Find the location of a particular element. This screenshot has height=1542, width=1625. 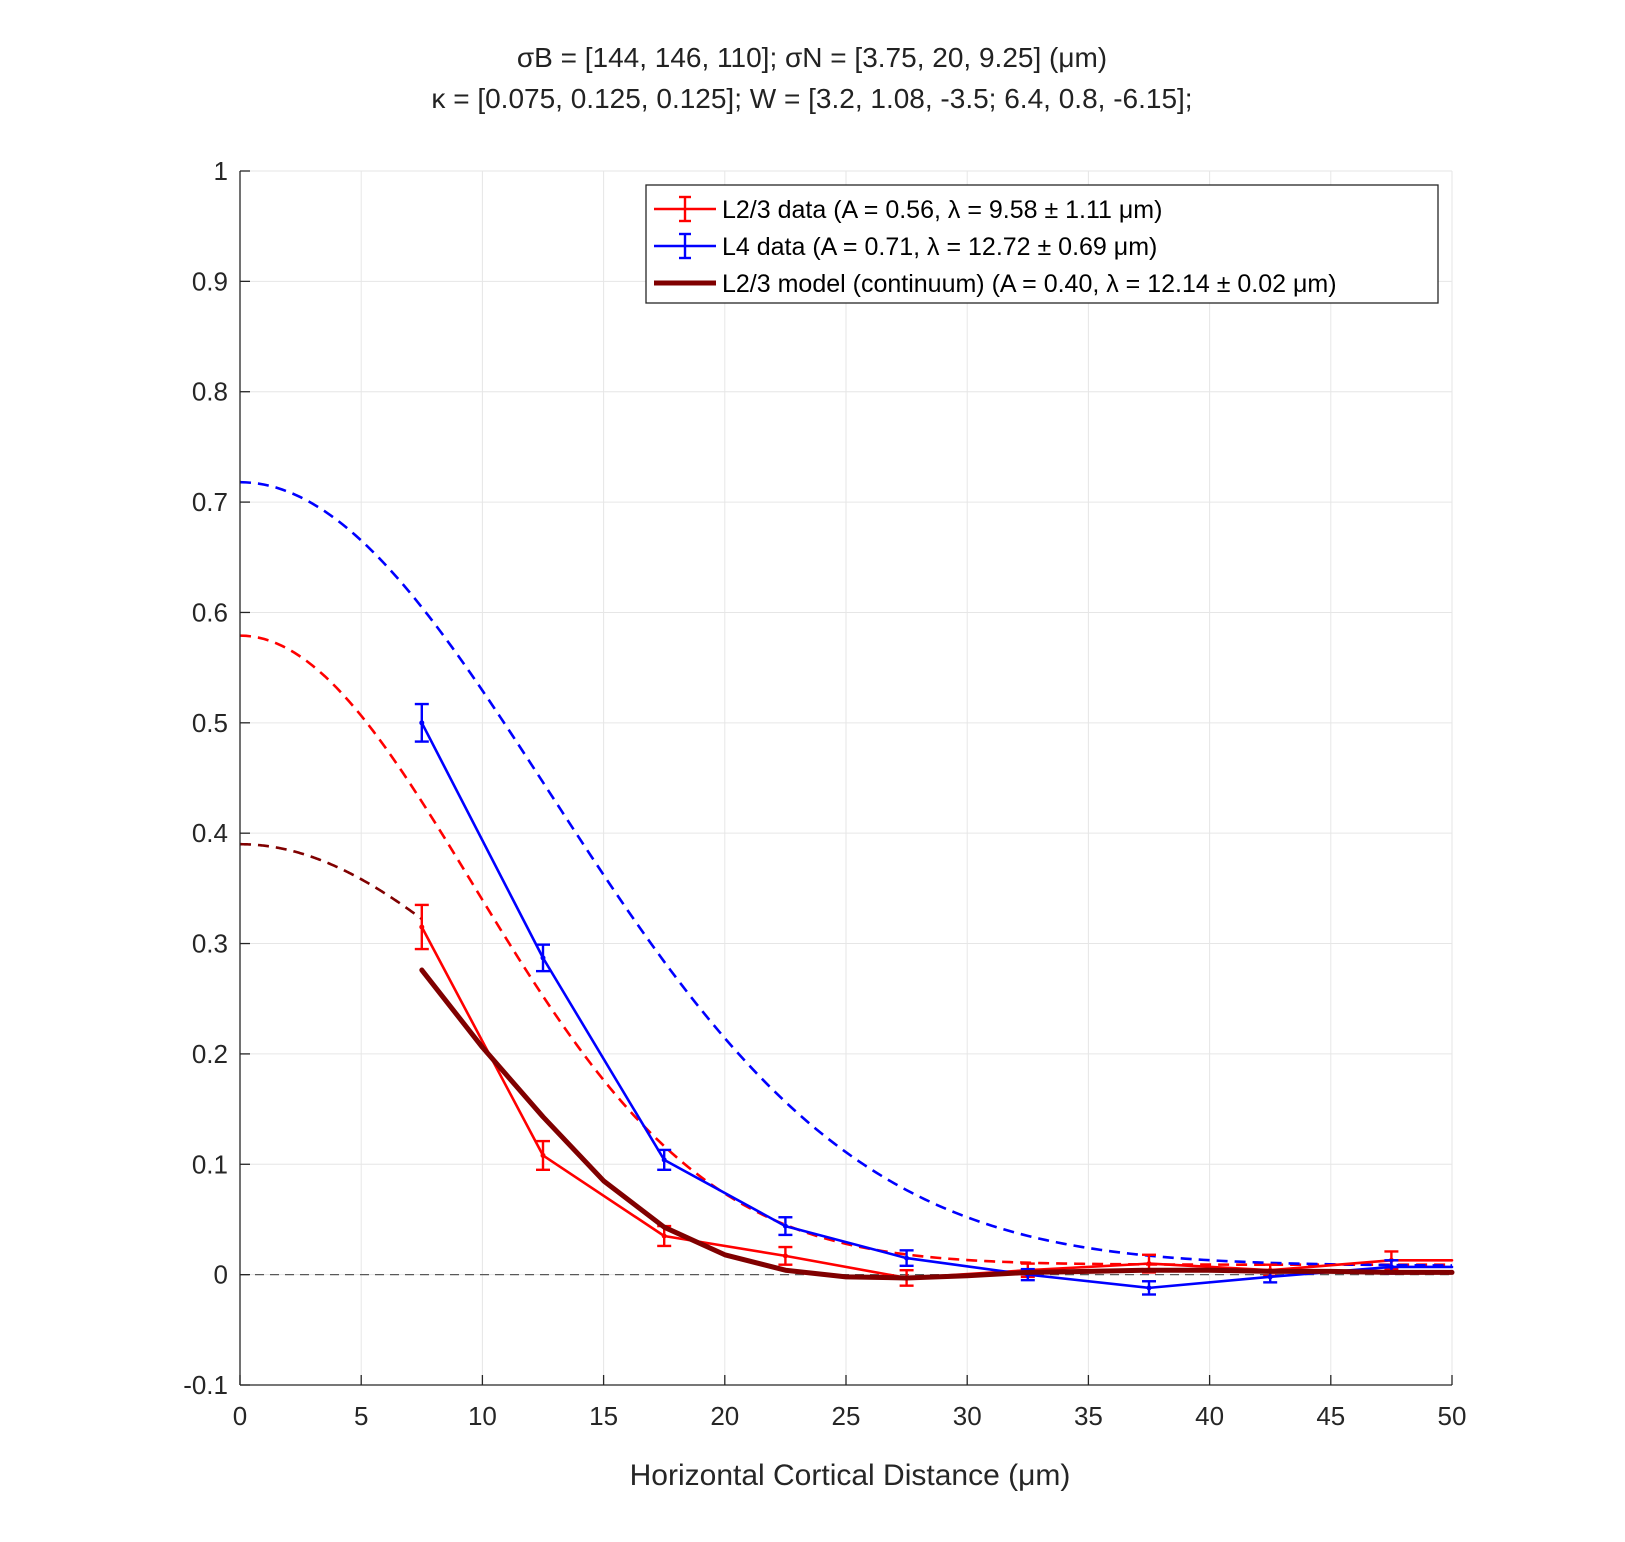

x-tick-label-10: 50 is located at coordinates (1452, 1416).